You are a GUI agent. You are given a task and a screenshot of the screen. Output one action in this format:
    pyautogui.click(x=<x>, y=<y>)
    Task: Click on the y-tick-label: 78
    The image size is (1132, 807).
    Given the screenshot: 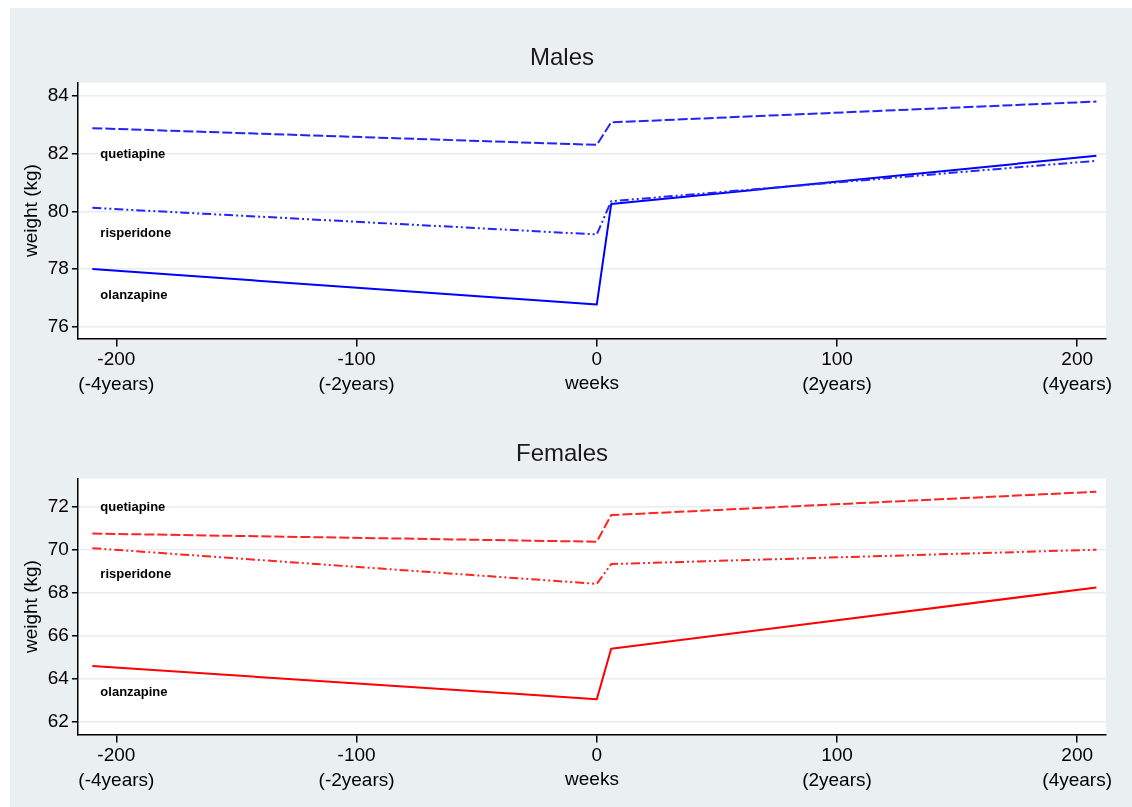 What is the action you would take?
    pyautogui.click(x=58, y=268)
    